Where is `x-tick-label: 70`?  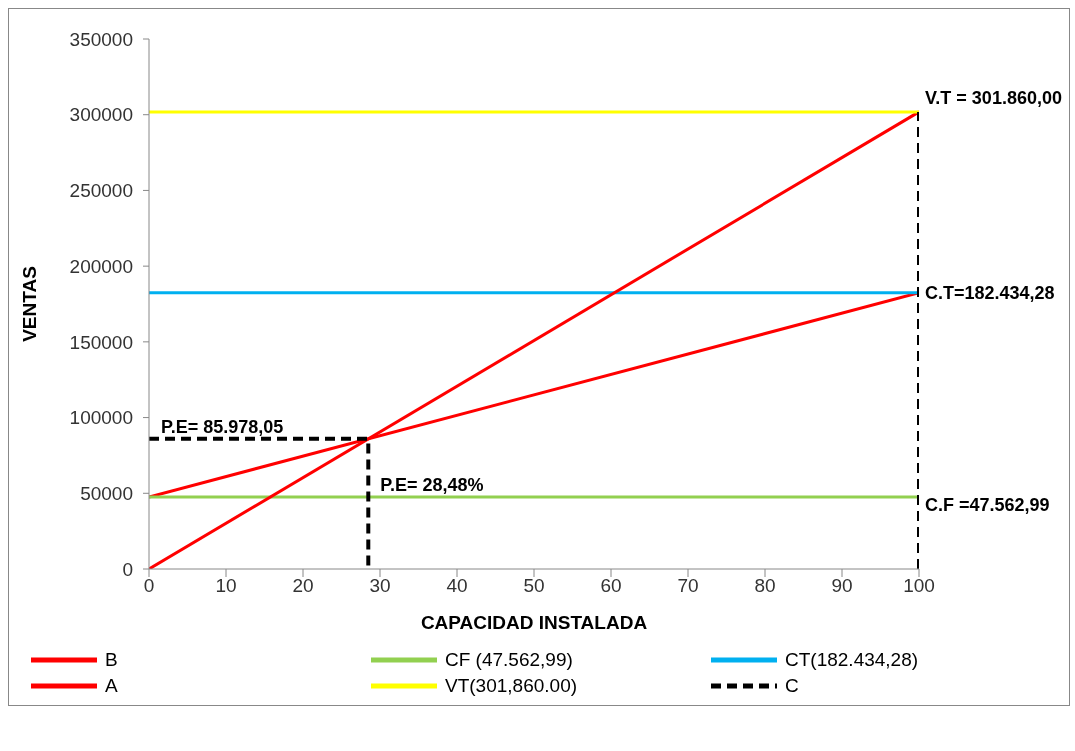 x-tick-label: 70 is located at coordinates (688, 586).